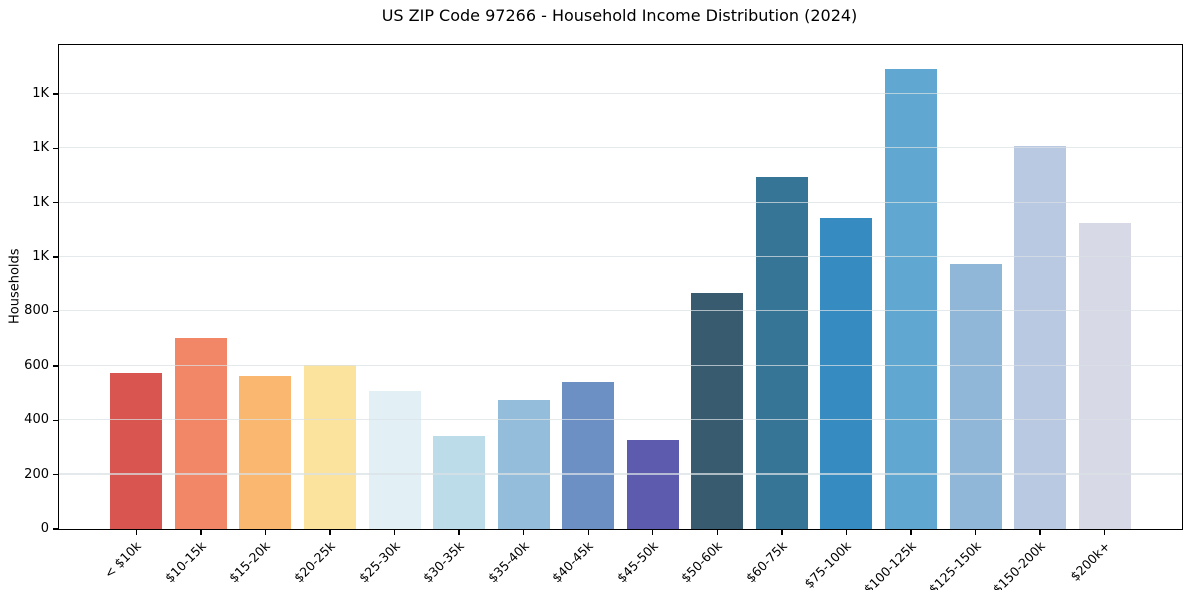  What do you see at coordinates (123, 560) in the screenshot?
I see `x-tick-label: < $10k` at bounding box center [123, 560].